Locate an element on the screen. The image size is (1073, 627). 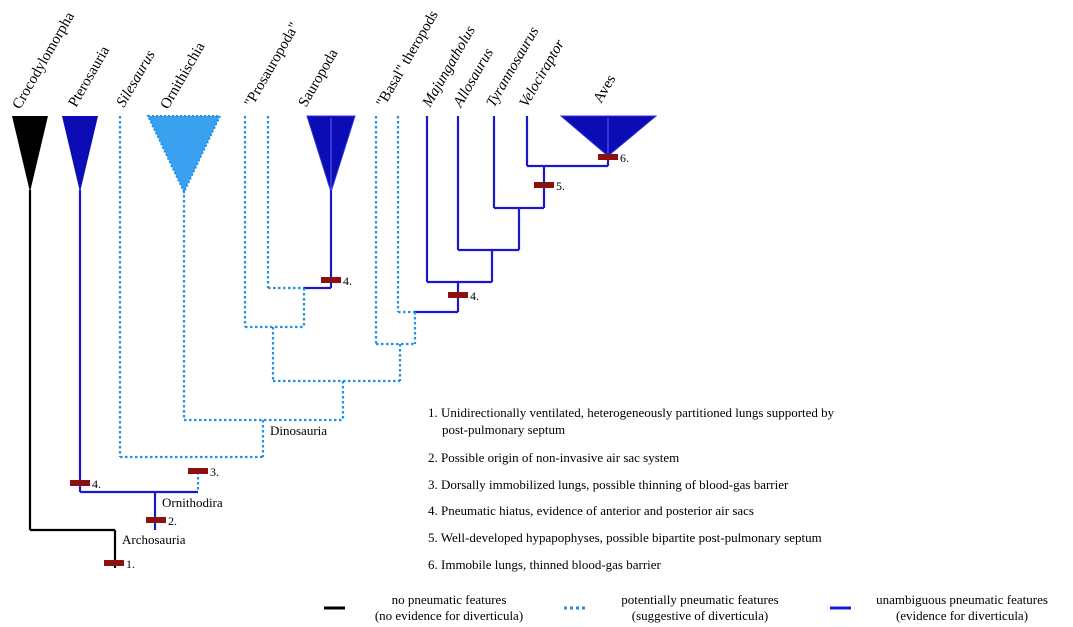
branches-no-pneumatic is located at coordinates (72, 379).